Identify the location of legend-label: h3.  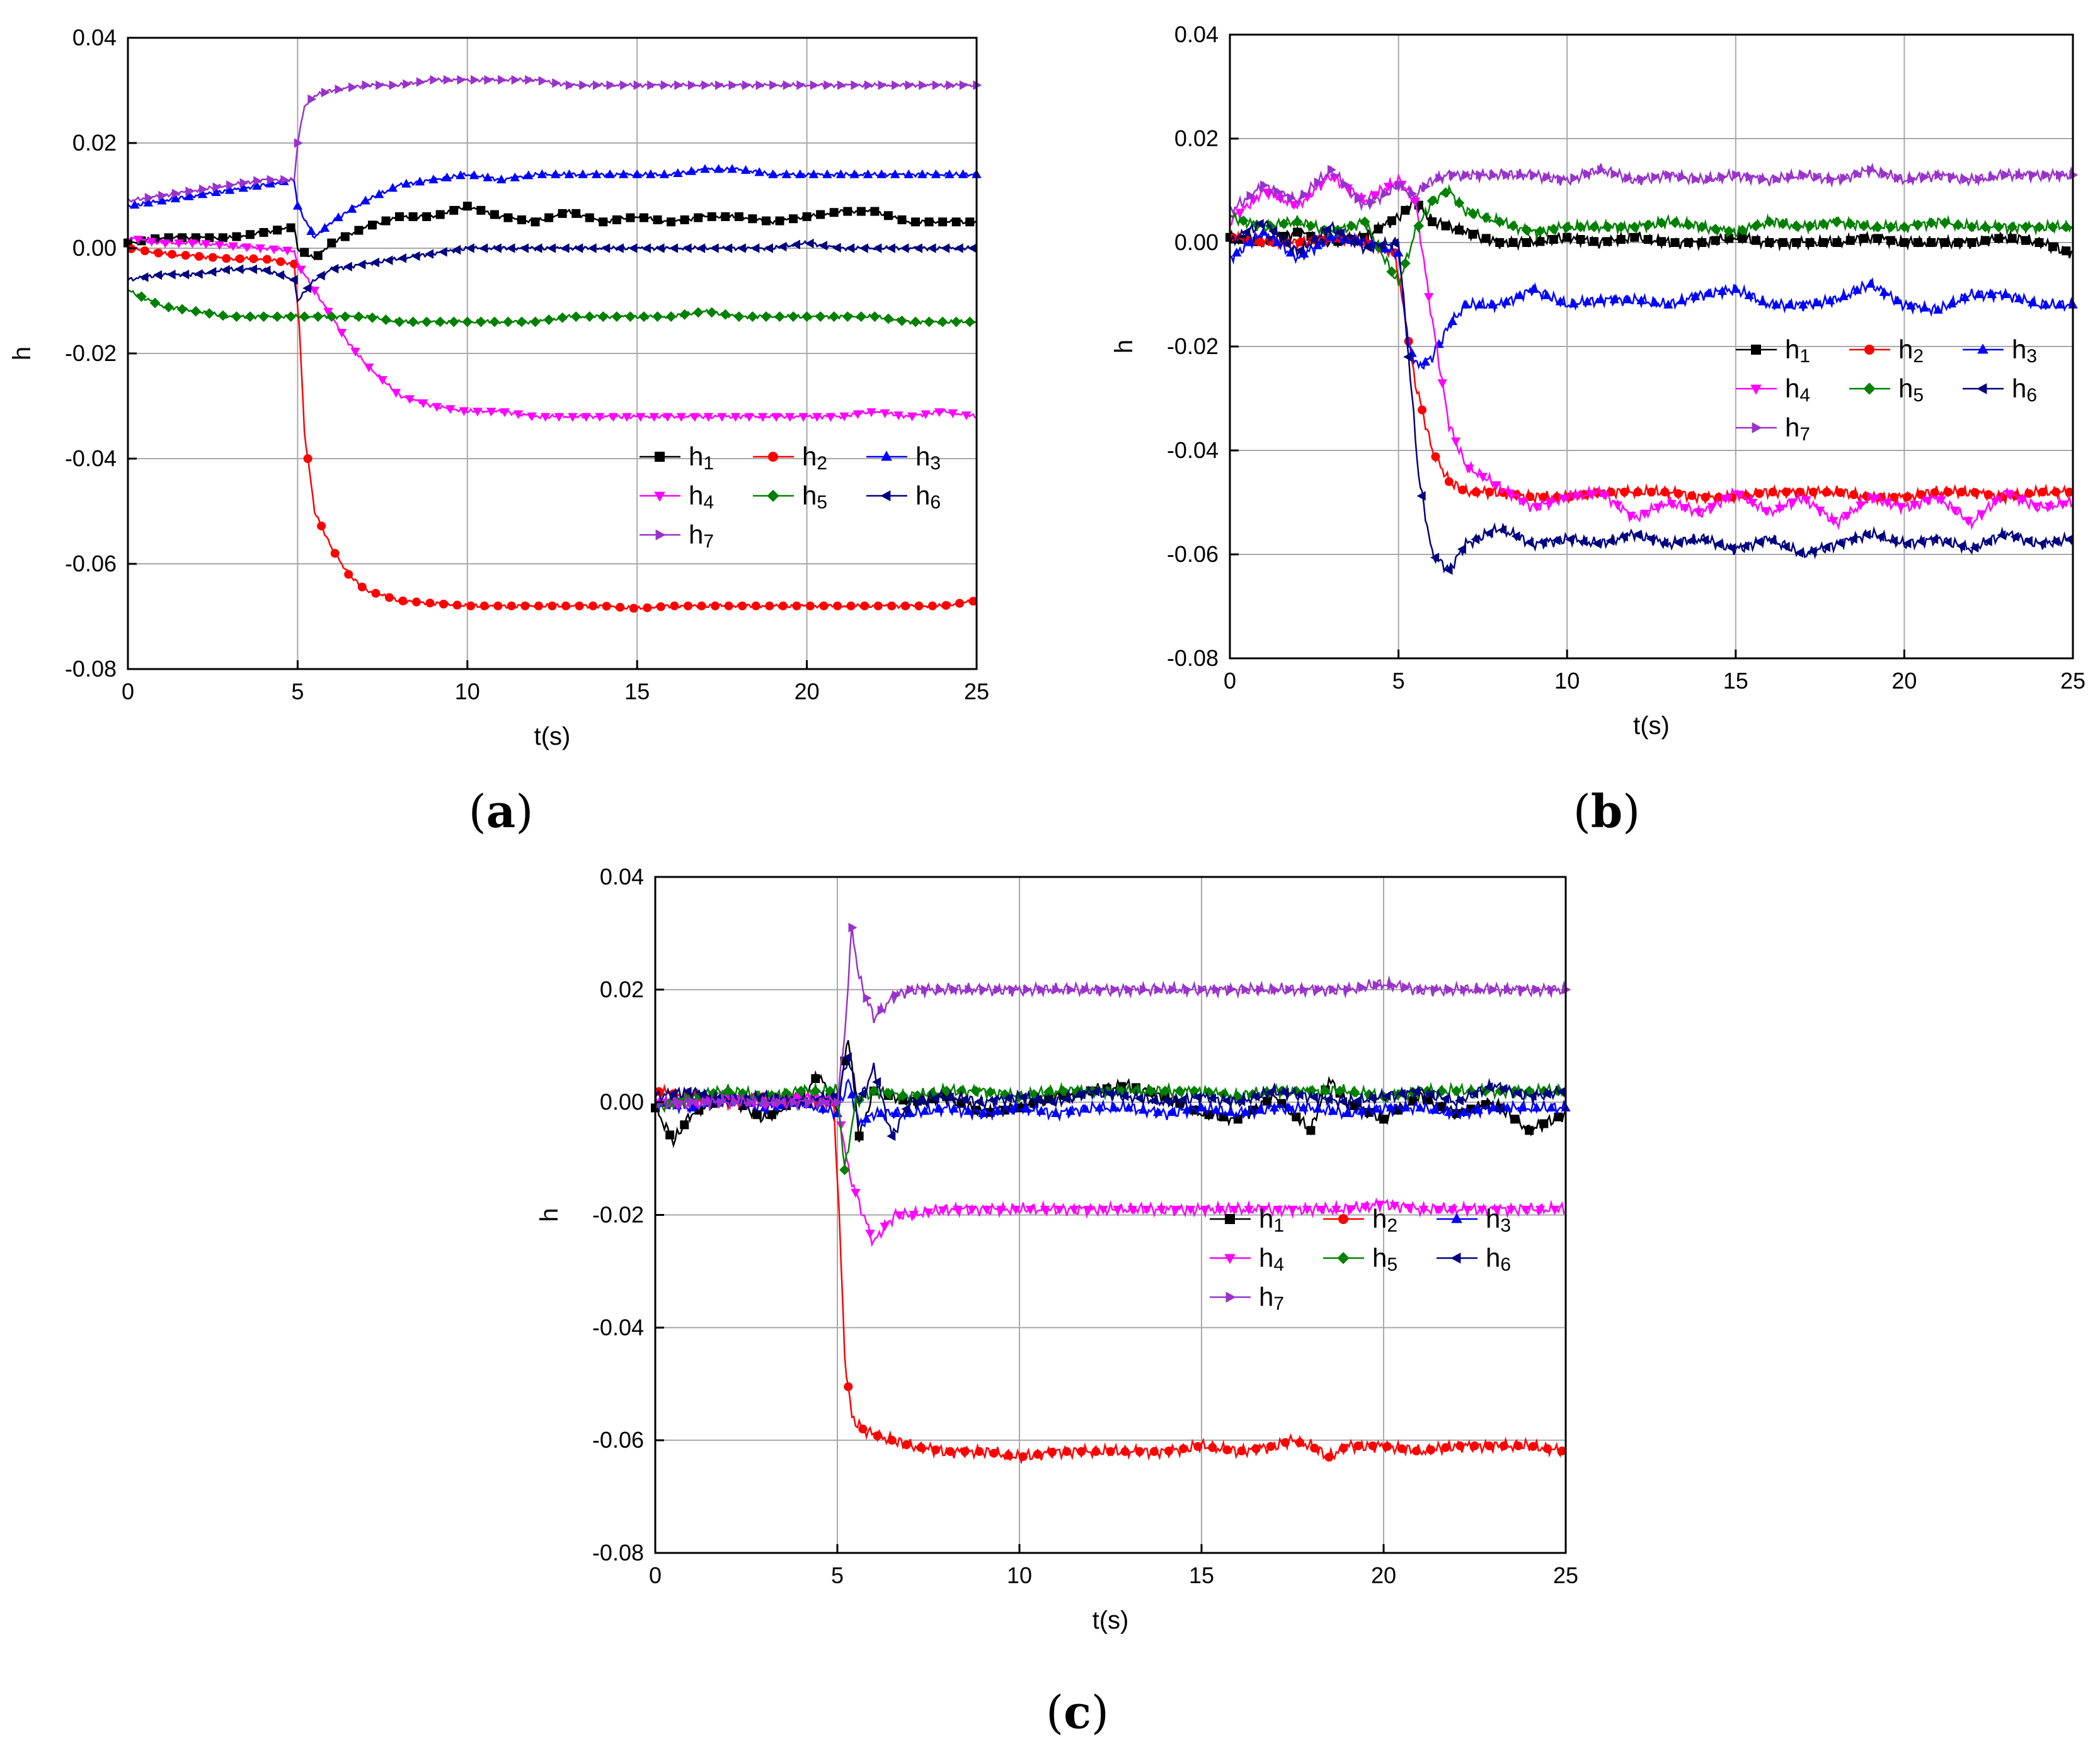
(928, 458).